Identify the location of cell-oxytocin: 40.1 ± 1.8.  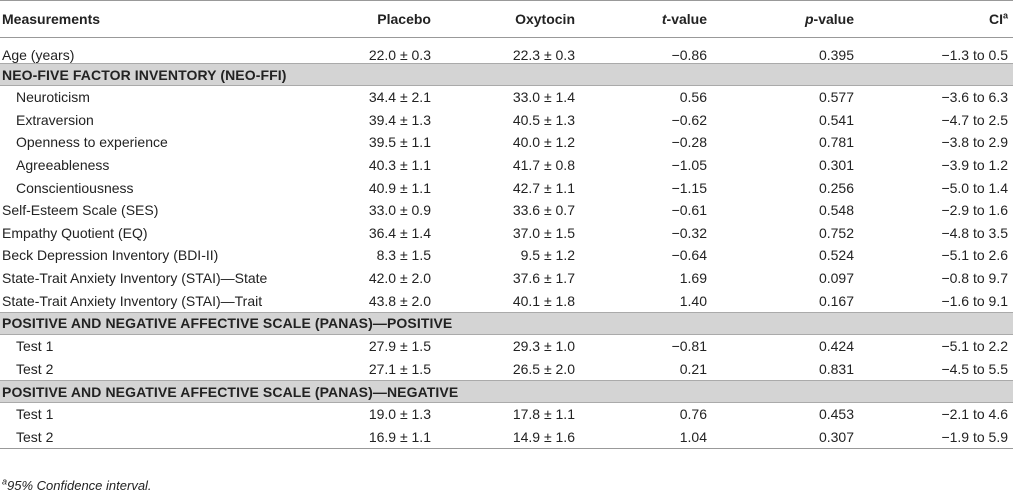
(543, 300).